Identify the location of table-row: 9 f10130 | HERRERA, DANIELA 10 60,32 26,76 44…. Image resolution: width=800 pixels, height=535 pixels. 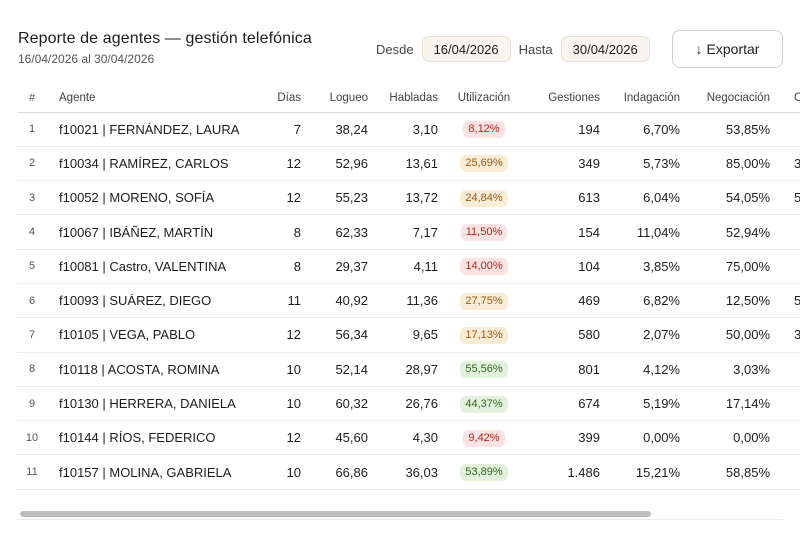
(408, 404).